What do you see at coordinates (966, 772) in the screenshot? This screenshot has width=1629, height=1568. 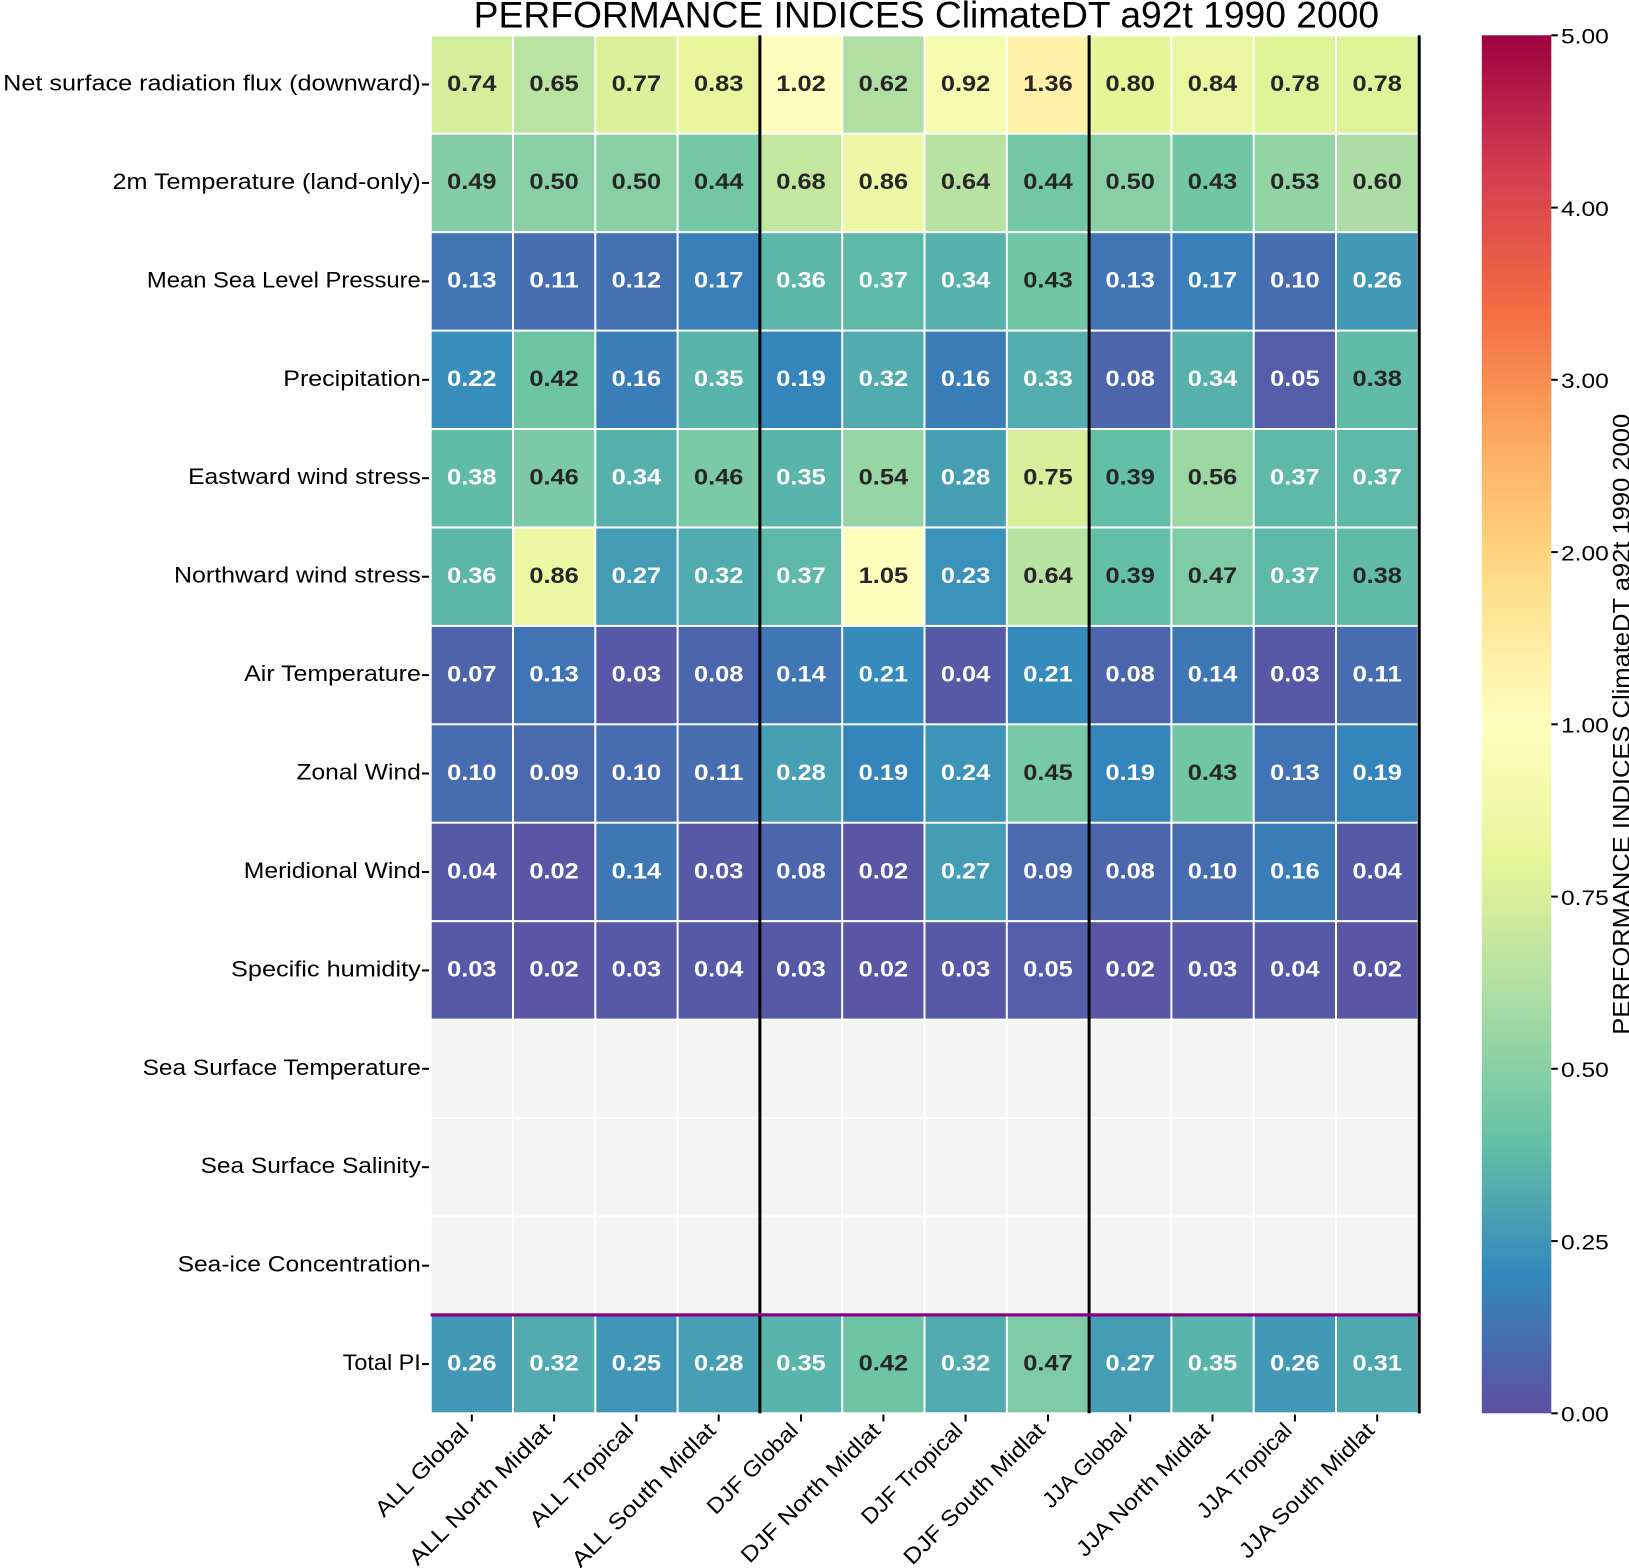 I see `svg-text: 0.24` at bounding box center [966, 772].